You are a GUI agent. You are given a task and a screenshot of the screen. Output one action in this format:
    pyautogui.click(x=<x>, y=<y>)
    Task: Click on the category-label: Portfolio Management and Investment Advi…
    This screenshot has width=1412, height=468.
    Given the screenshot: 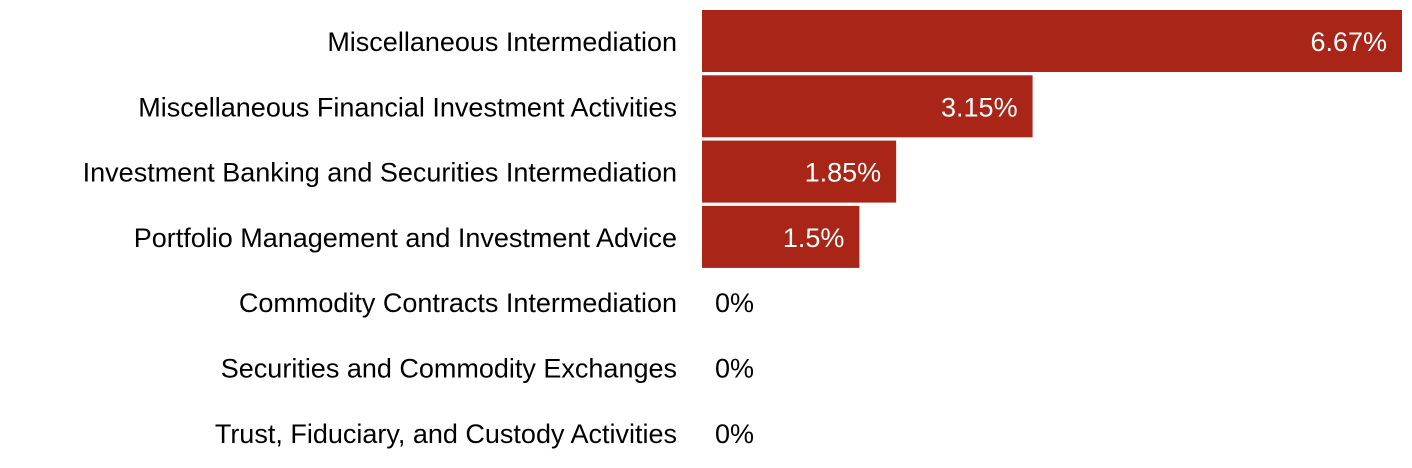 What is the action you would take?
    pyautogui.click(x=405, y=238)
    